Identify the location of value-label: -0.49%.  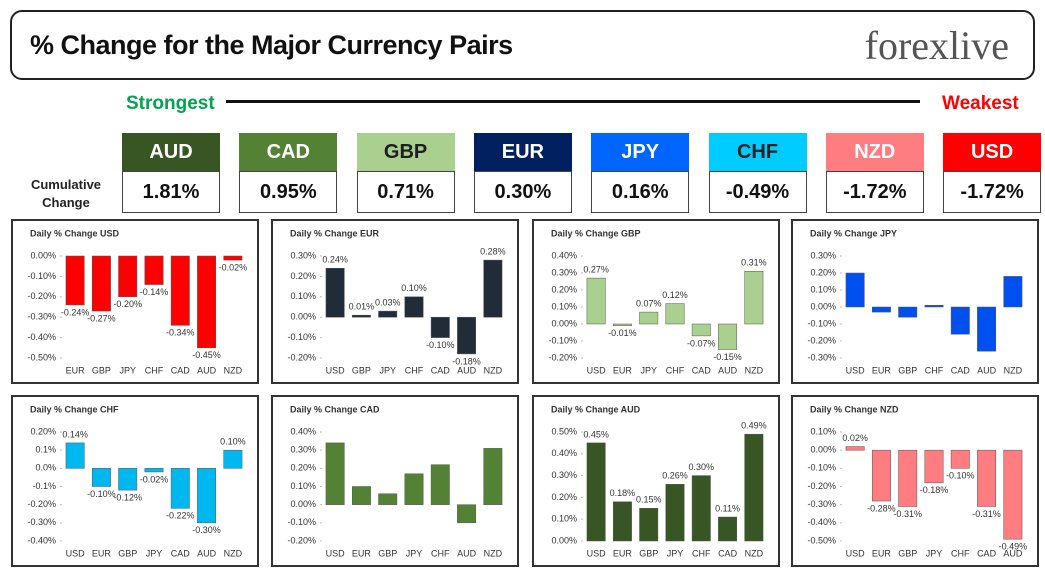
(1013, 547).